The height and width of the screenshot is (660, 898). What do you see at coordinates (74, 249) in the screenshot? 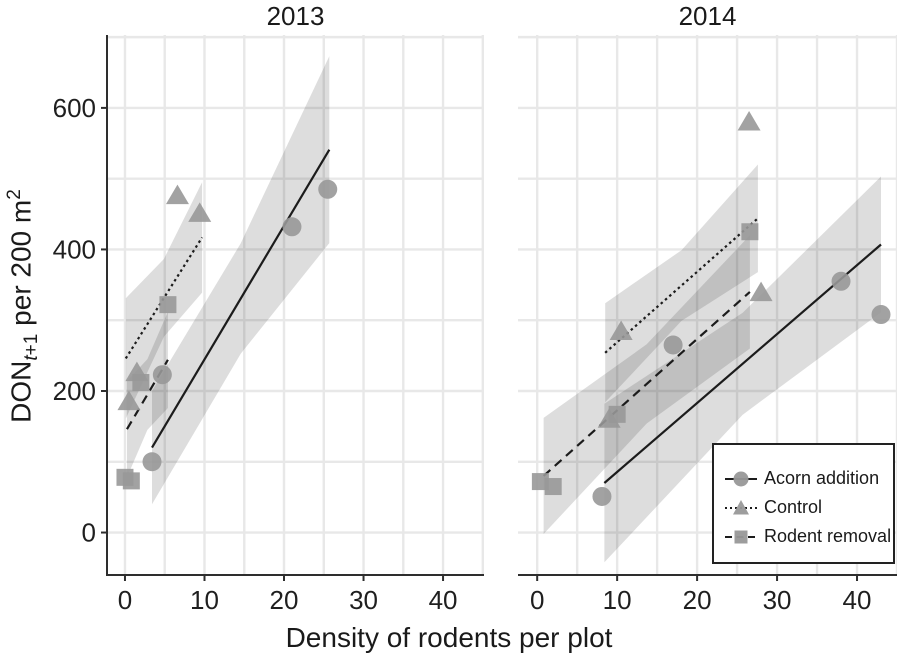
I see `y-tick-label: 400` at bounding box center [74, 249].